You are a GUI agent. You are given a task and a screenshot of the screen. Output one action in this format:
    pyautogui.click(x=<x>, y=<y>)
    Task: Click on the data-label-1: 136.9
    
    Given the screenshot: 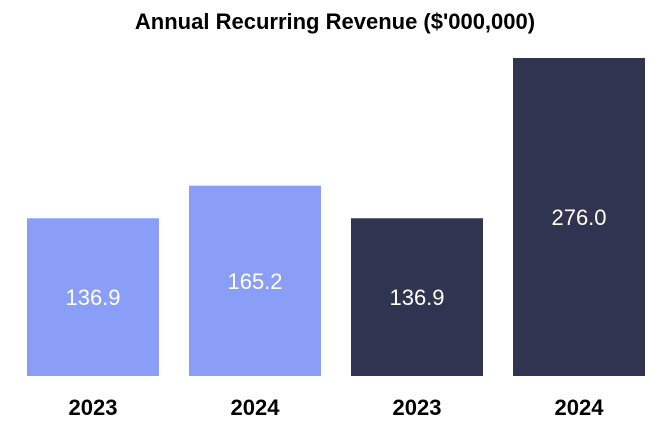 What is the action you would take?
    pyautogui.click(x=92, y=297)
    